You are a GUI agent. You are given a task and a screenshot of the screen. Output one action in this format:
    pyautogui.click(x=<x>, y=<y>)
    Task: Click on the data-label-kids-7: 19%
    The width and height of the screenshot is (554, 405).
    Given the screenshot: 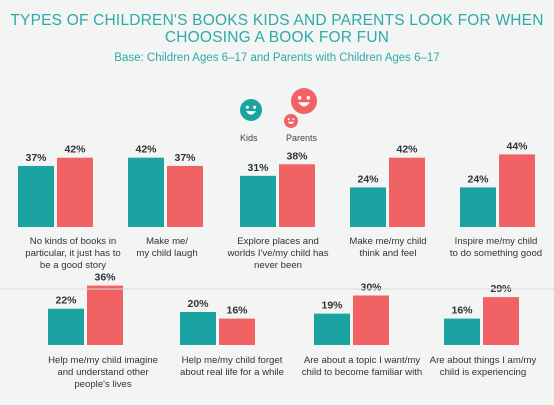 What is the action you would take?
    pyautogui.click(x=332, y=306)
    